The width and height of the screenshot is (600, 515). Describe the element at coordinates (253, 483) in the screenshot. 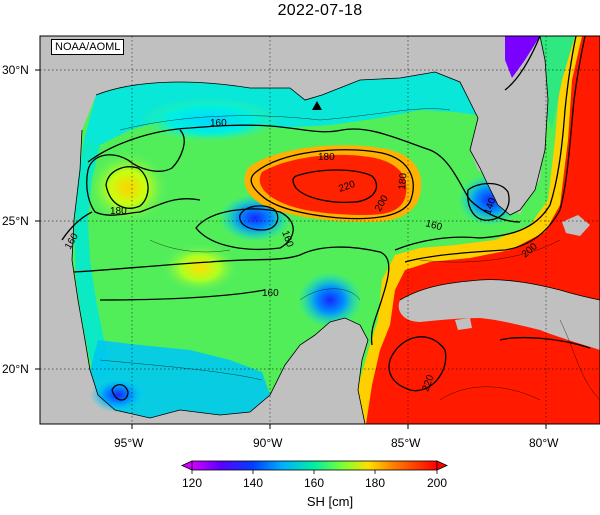

I see `colorbar-tick: 140` at that location.